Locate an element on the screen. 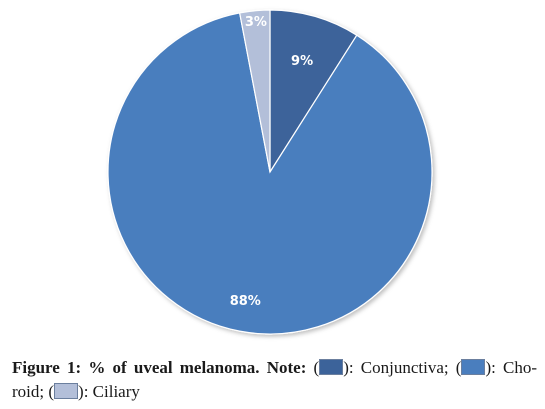 This screenshot has height=409, width=545. legend-swatch-conjunctiva is located at coordinates (331, 367).